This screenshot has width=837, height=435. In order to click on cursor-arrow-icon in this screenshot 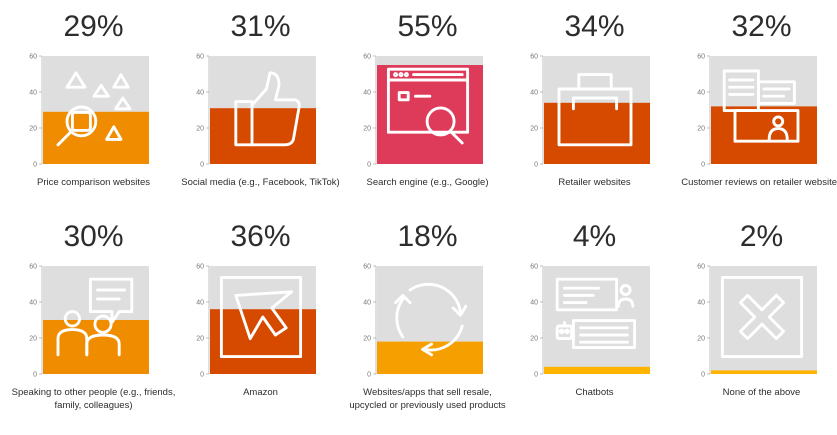, I will do `click(261, 317)`.